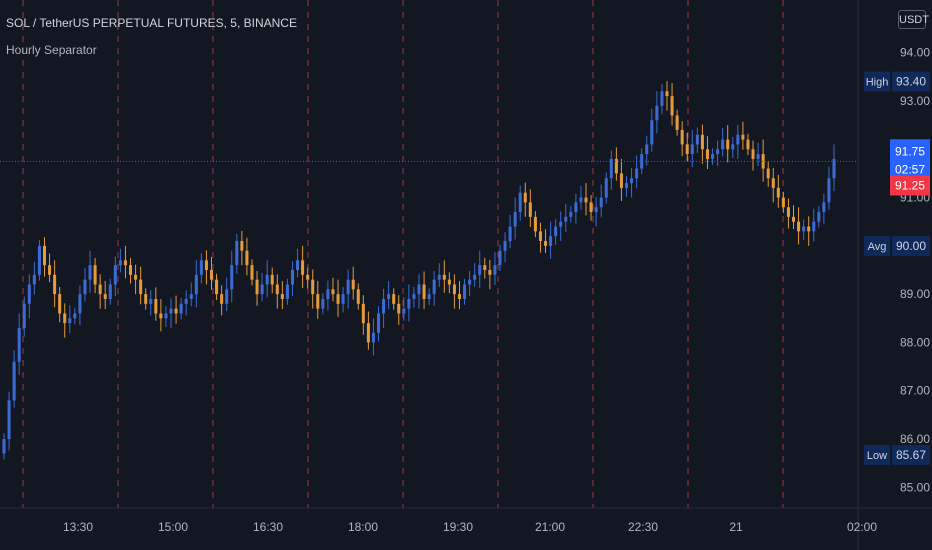 The width and height of the screenshot is (932, 550). I want to click on time-tick-label: 18:00, so click(363, 527).